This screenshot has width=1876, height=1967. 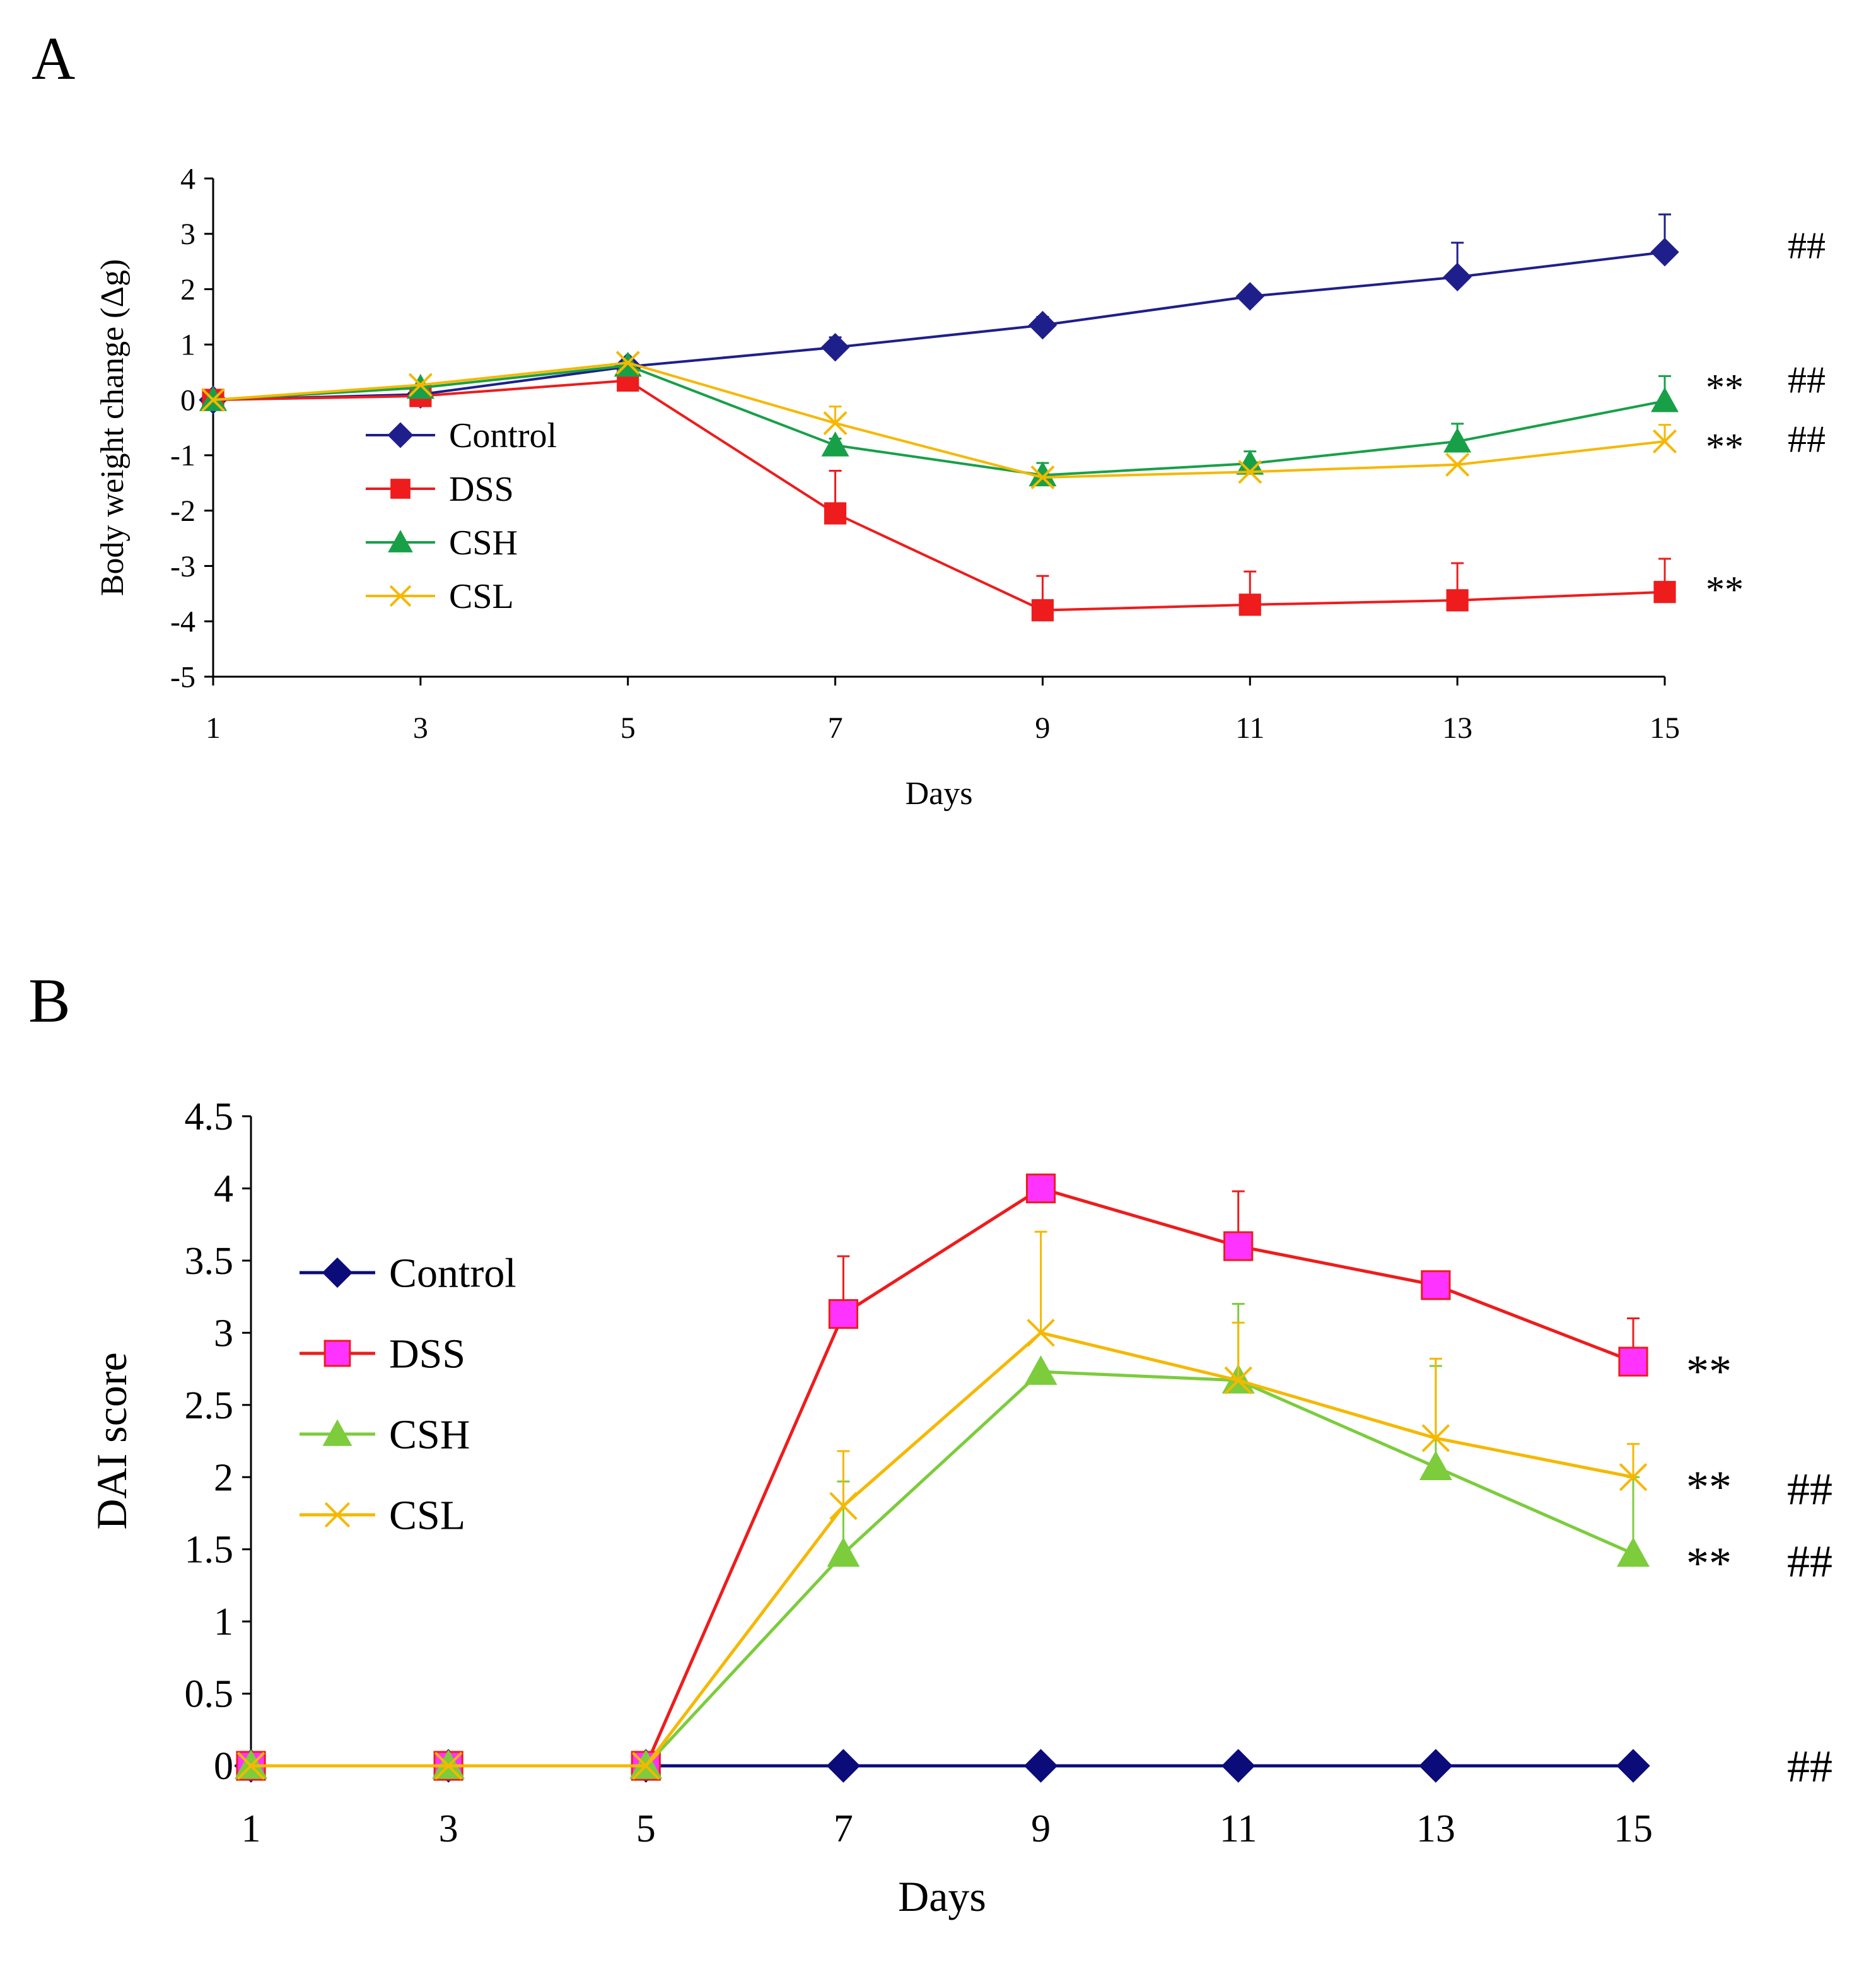 What do you see at coordinates (182, 566) in the screenshot?
I see `y-tick-label: -3` at bounding box center [182, 566].